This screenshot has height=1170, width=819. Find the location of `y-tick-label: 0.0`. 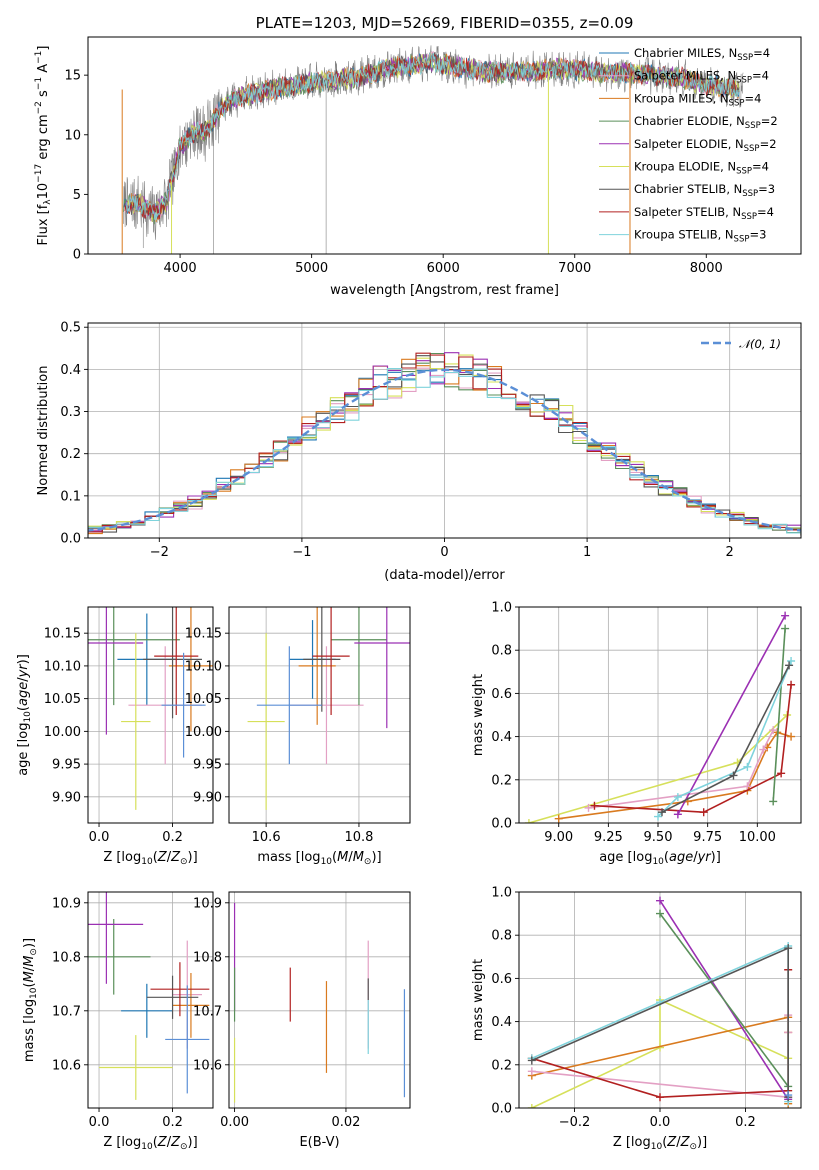

y-tick-label: 0.0 is located at coordinates (501, 824).